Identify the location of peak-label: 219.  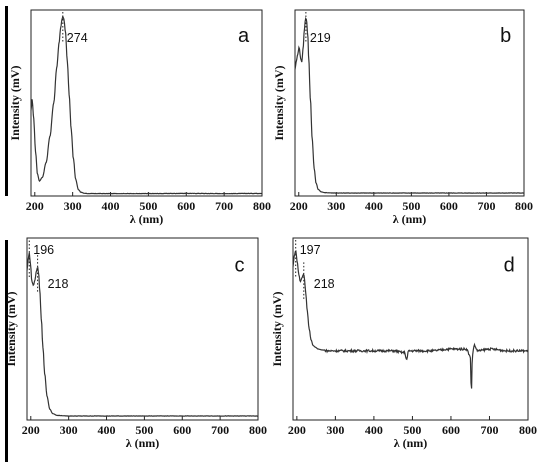
(320, 38).